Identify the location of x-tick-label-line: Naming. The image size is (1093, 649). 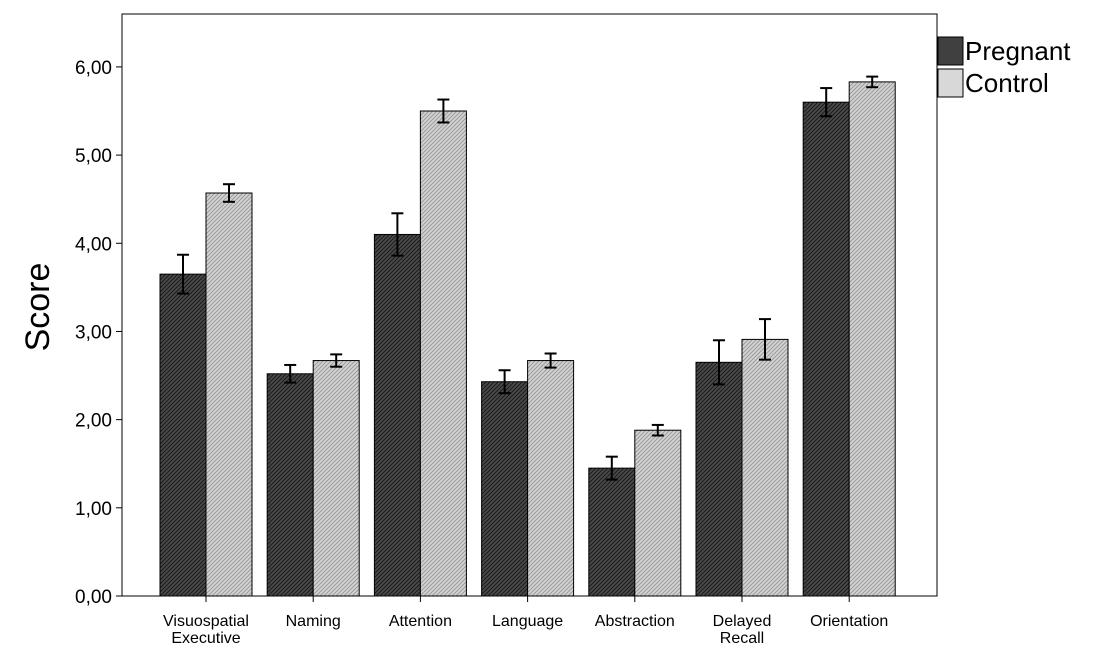
(313, 621).